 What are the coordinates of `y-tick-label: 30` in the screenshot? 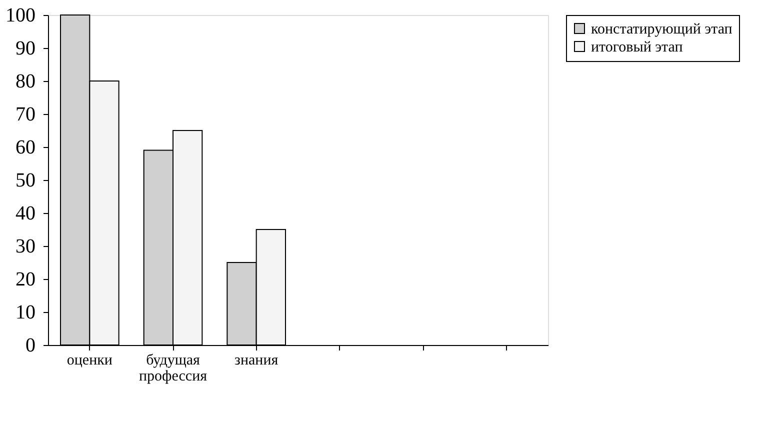 It's located at (26, 247).